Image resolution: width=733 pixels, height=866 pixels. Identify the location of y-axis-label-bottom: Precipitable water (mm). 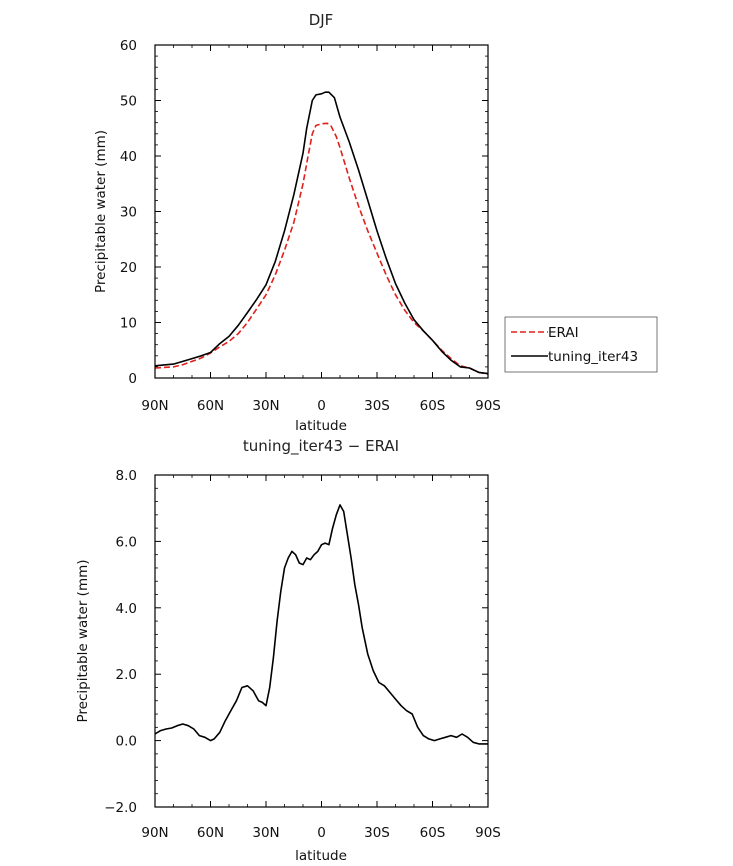
(83, 640).